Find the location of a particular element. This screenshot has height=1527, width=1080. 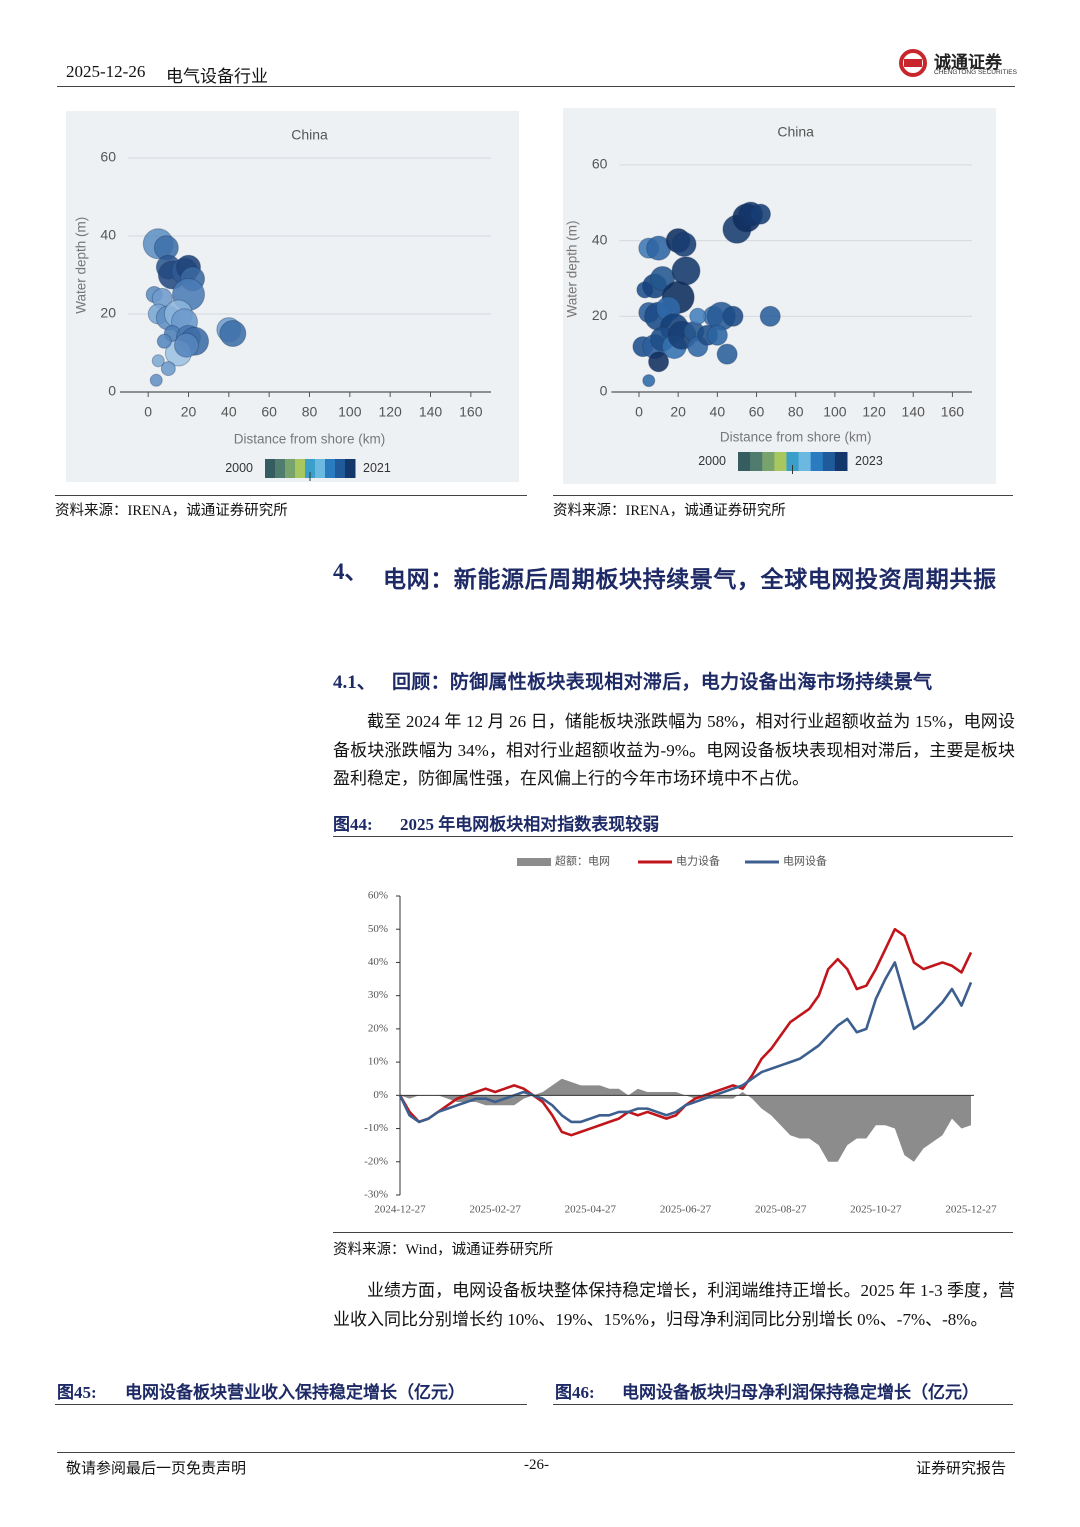

x-tick-label: 40 is located at coordinates (229, 412).